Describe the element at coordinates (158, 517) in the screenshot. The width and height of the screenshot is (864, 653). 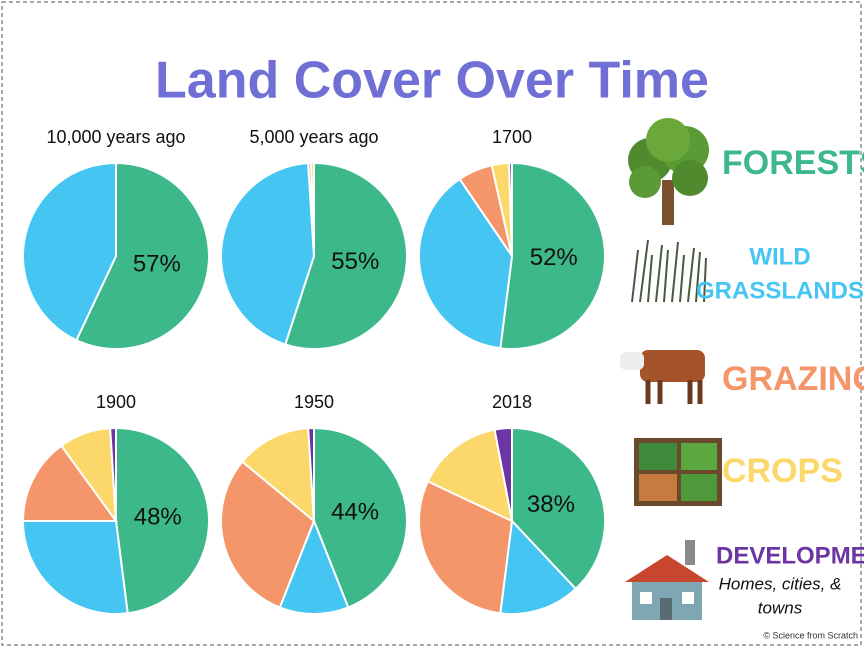
I see `value-label: 48%` at that location.